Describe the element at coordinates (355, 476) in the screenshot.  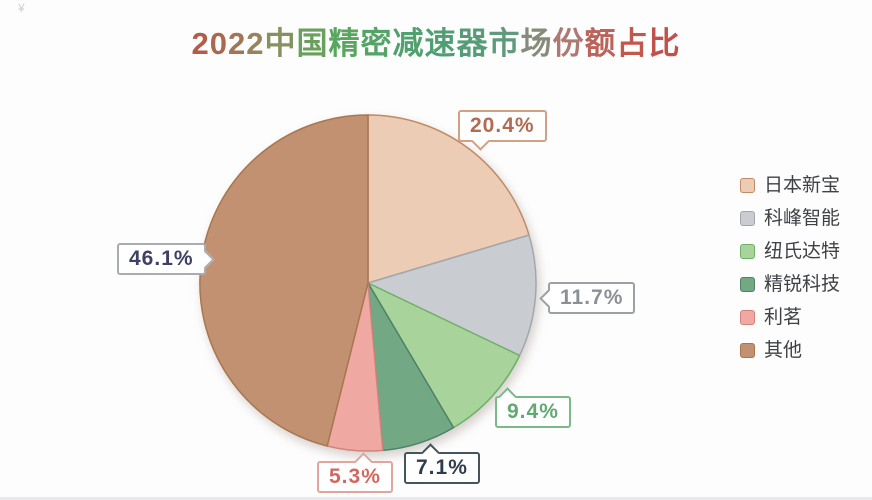
I see `data-label-text: 5.3%` at that location.